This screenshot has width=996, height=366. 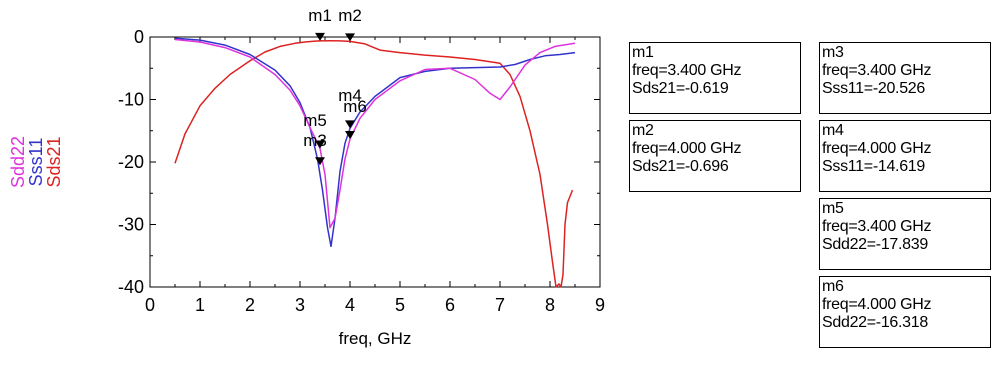 I want to click on marker-m4-label: m4, so click(x=350, y=95).